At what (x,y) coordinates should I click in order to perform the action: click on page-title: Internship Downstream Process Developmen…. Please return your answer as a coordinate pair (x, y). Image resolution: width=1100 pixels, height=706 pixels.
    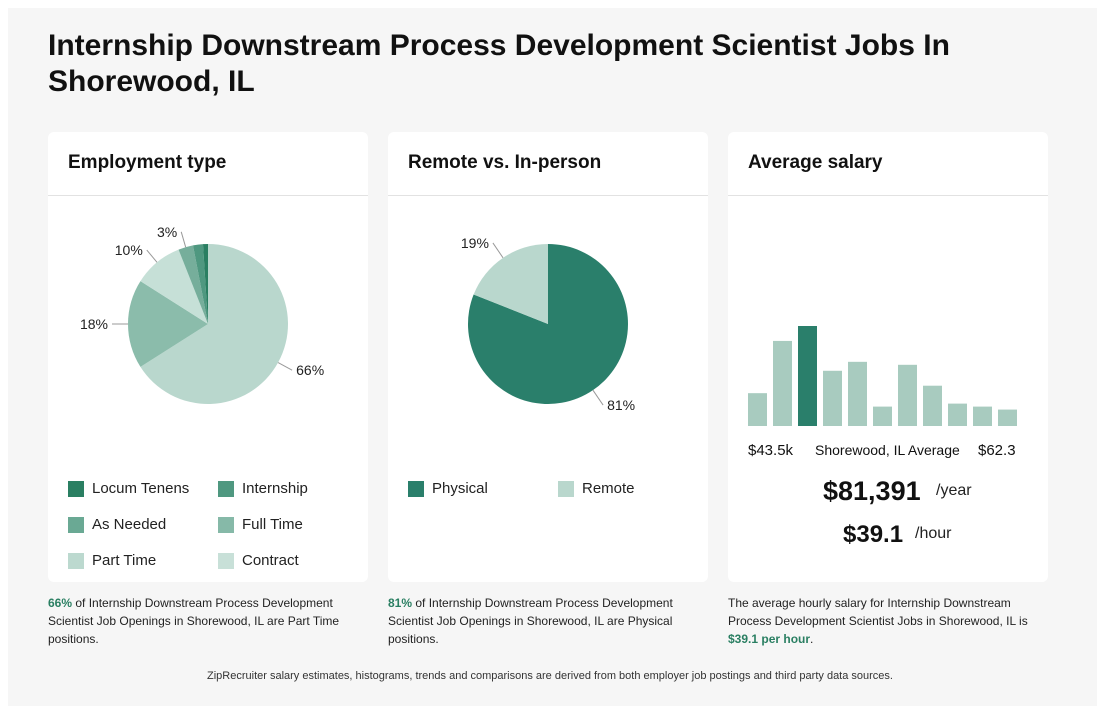
    Looking at the image, I should click on (499, 63).